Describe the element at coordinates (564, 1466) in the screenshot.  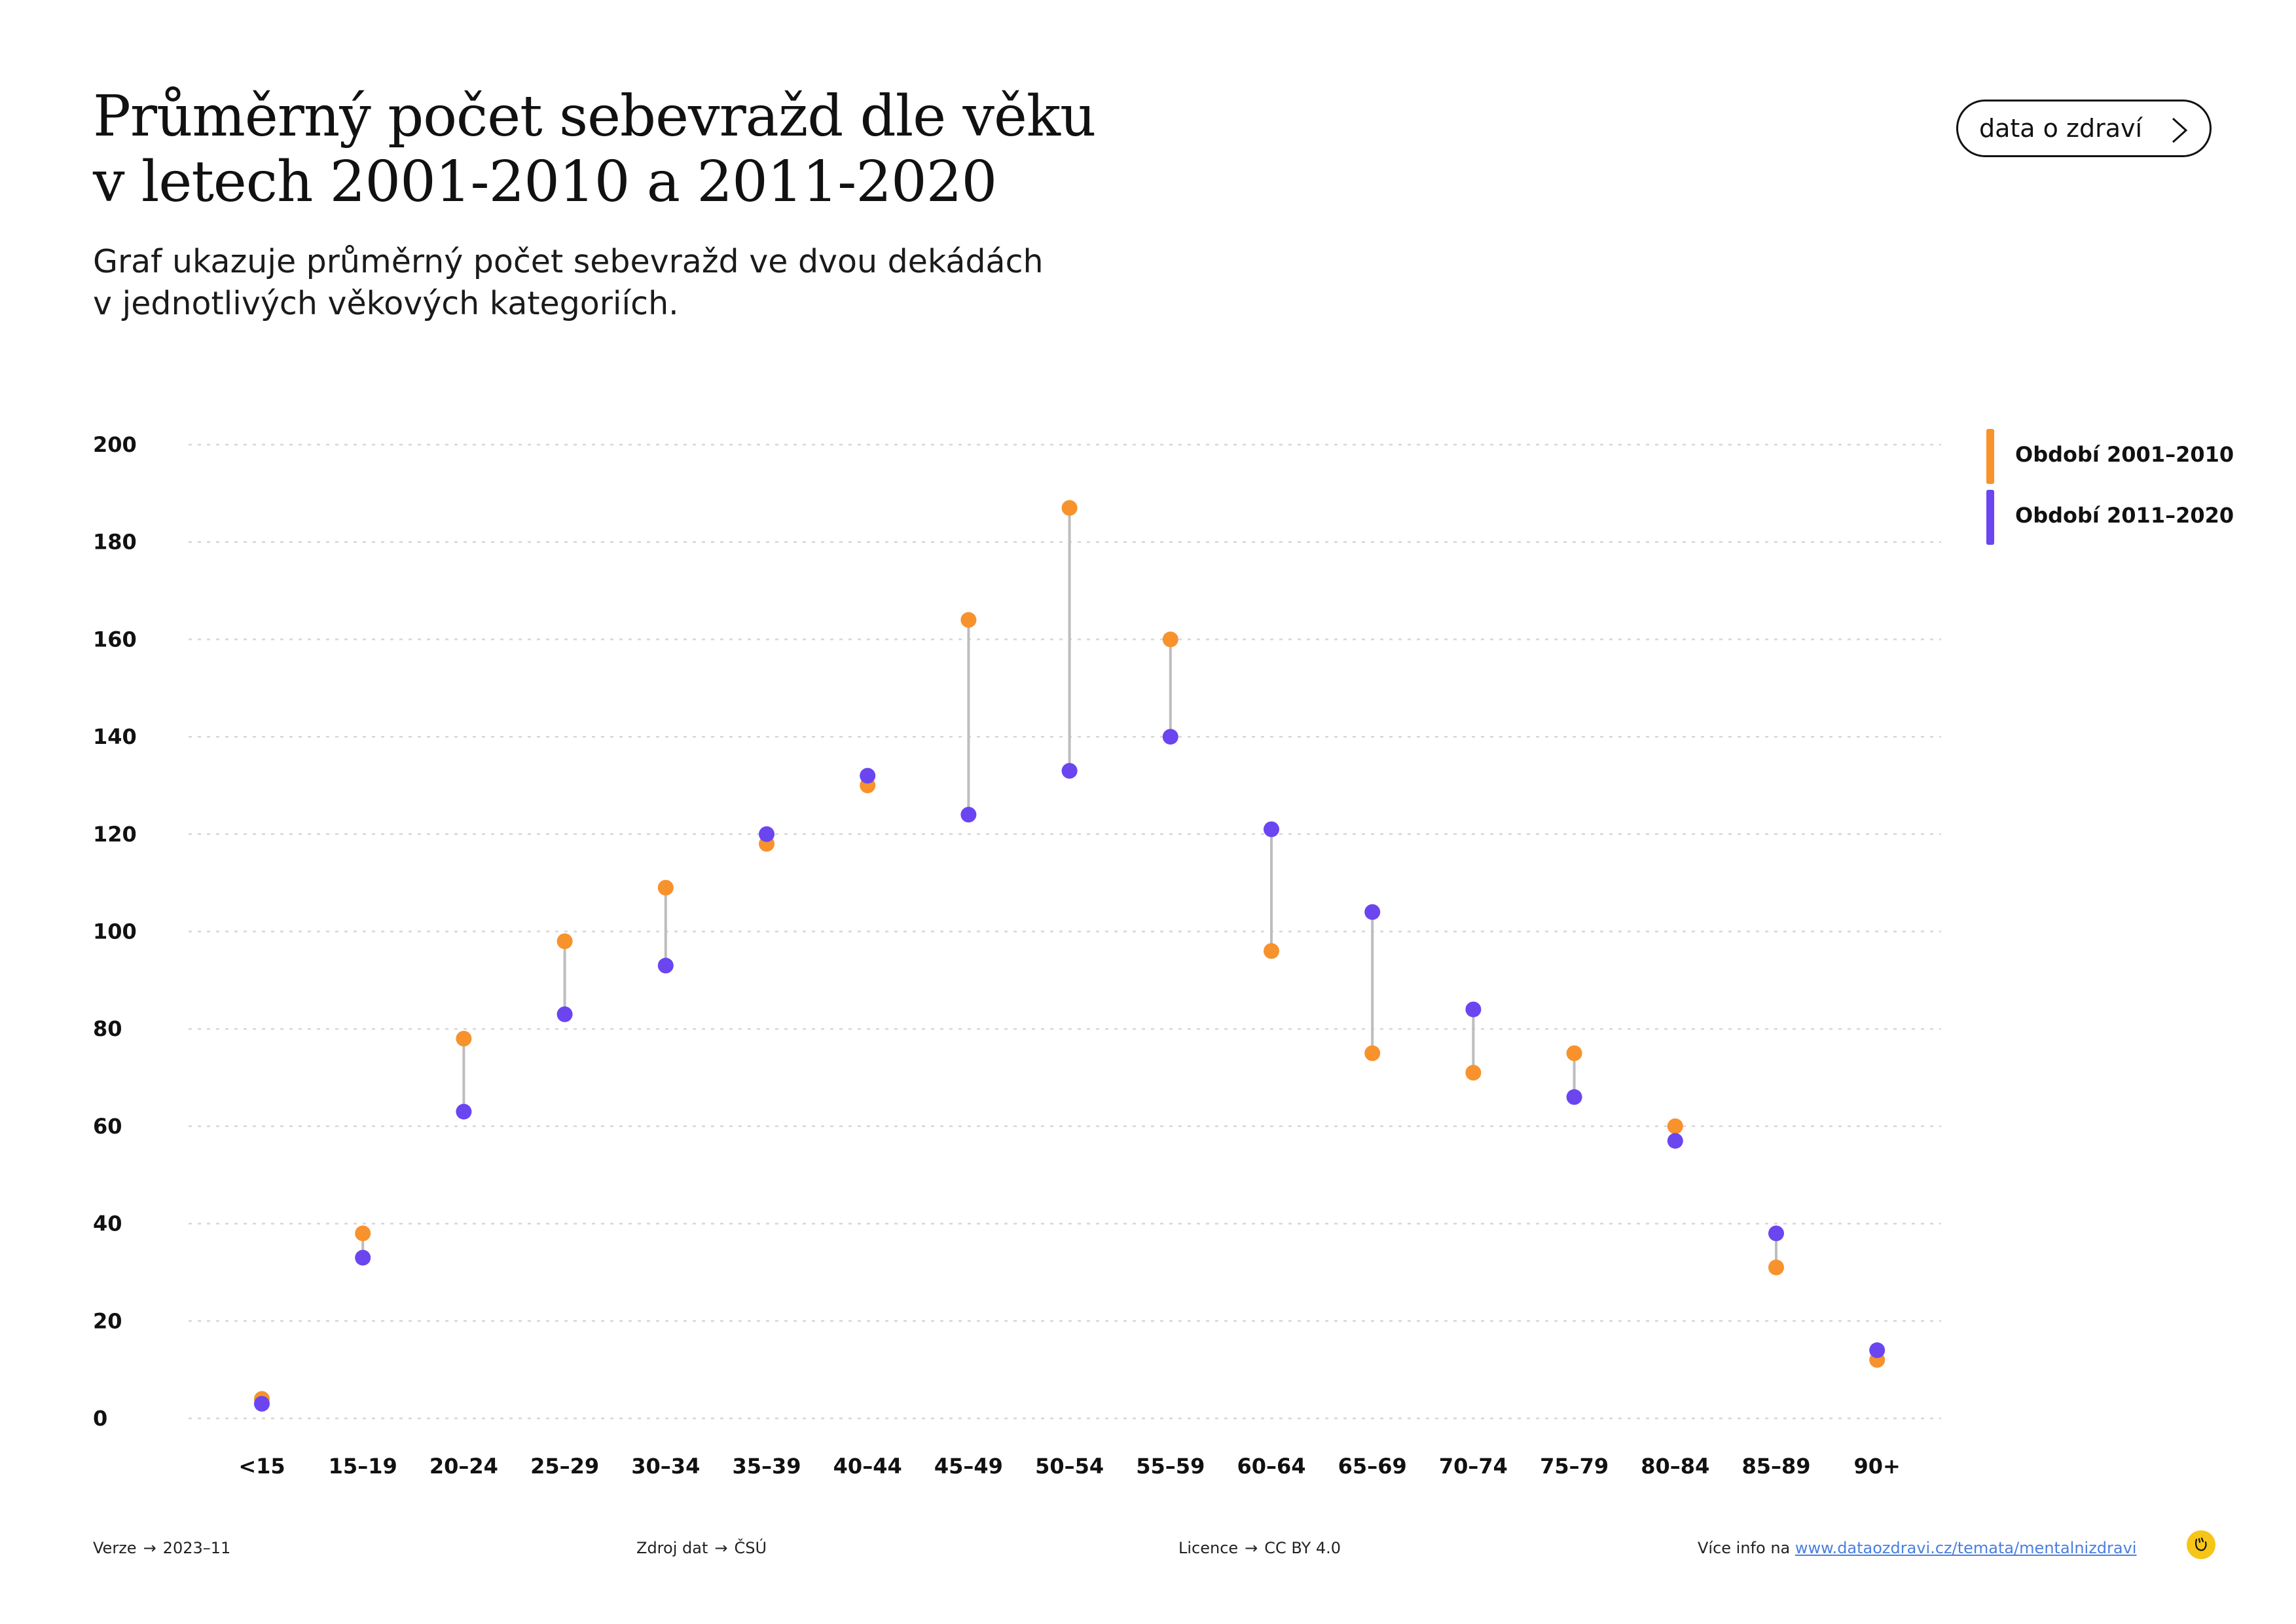
I see `x-tick-label: 25–29` at that location.